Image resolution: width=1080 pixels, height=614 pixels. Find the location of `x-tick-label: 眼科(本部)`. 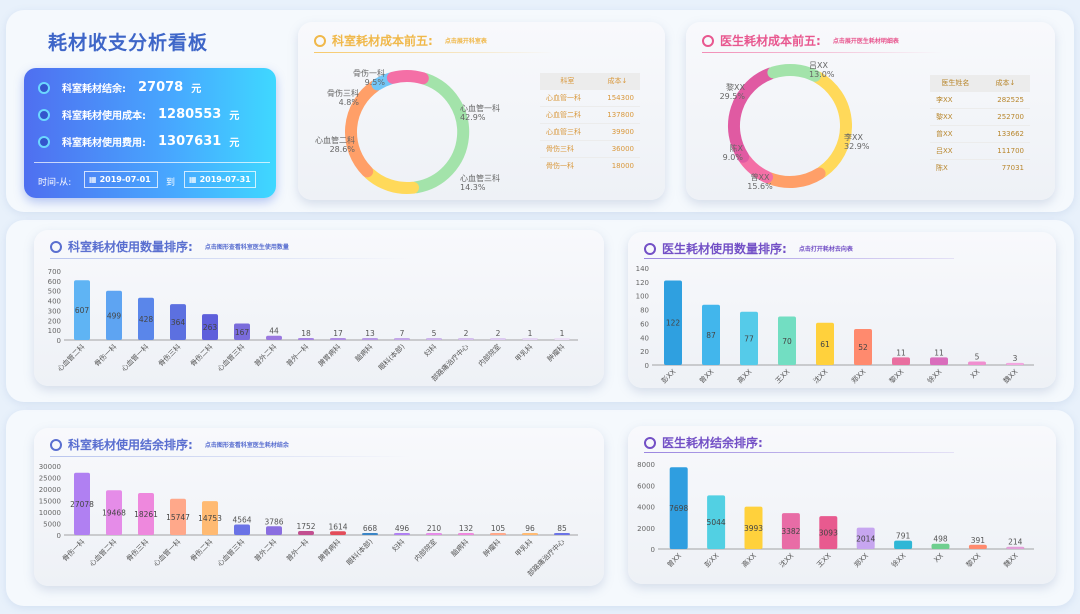

x-tick-label: 眼科(本部) is located at coordinates (391, 357).